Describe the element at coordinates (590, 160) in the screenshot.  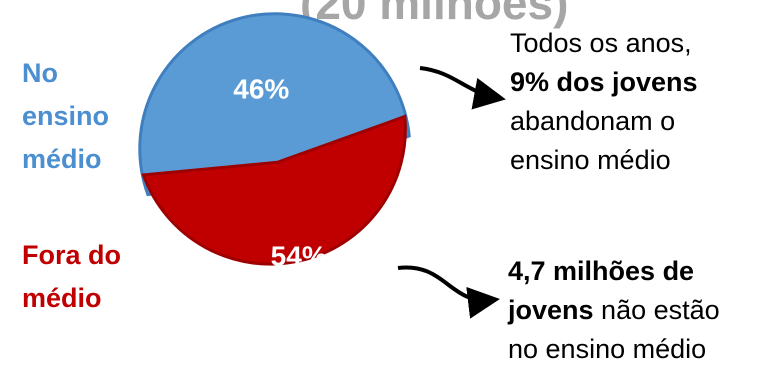
I see `annotation-line: ensino médio` at that location.